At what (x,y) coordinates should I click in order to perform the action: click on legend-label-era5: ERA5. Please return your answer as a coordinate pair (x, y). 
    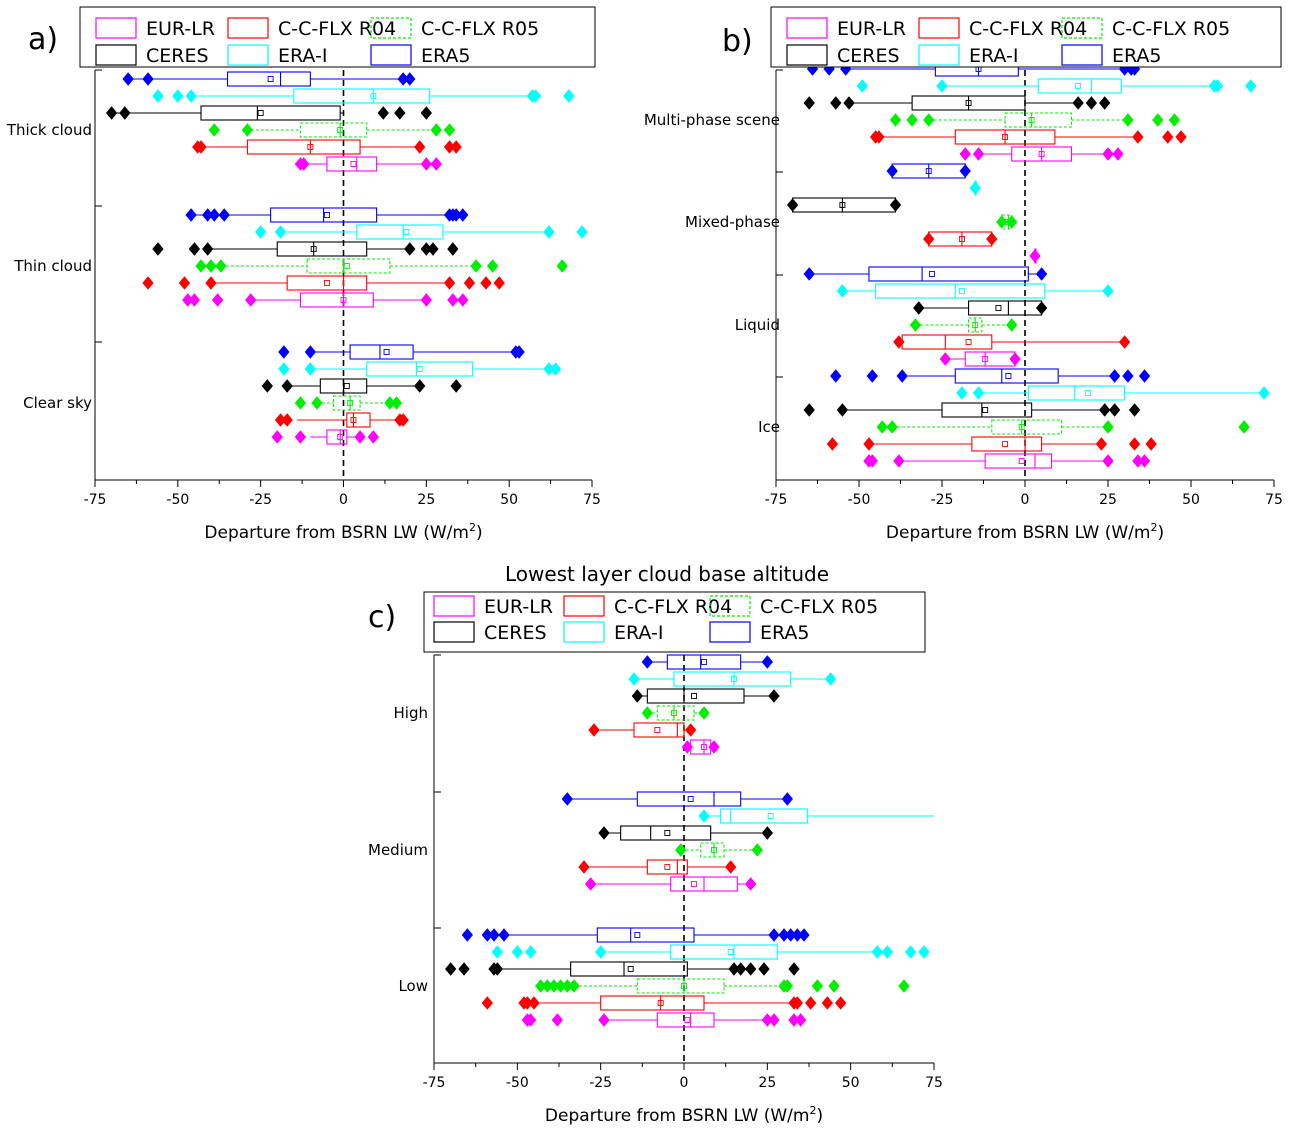
    Looking at the image, I should click on (446, 56).